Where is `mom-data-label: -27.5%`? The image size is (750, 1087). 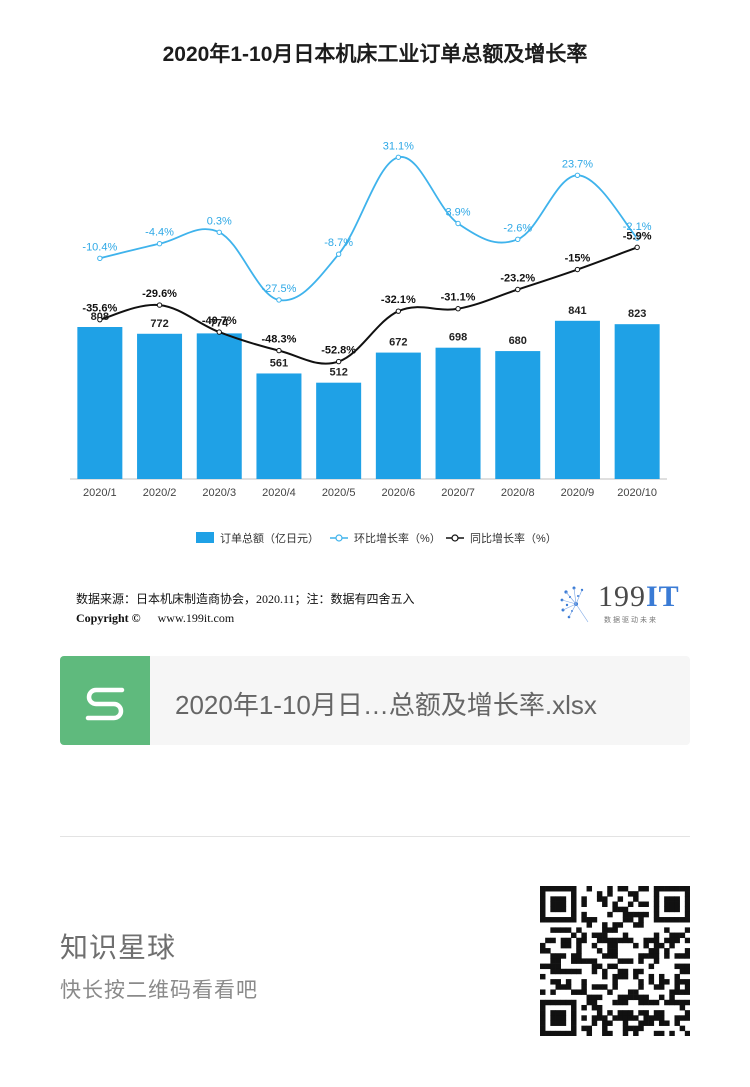
mom-data-label: -27.5% is located at coordinates (279, 289).